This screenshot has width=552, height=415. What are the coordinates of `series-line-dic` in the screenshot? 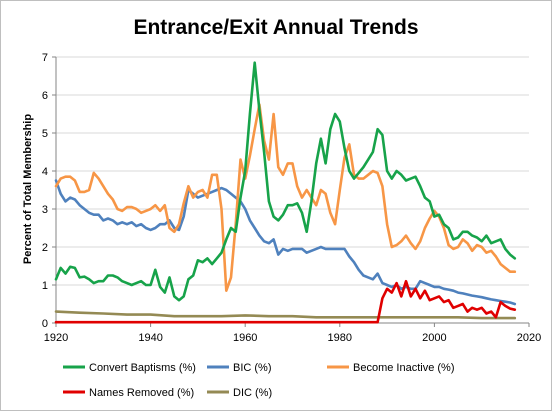 It's located at (285, 315).